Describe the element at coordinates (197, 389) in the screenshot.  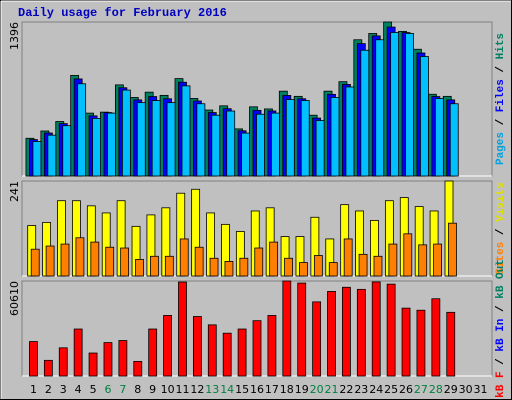
I see `x-tick-label: 12` at that location.